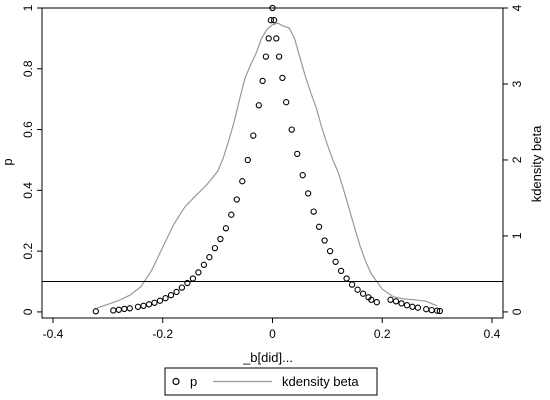 The height and width of the screenshot is (400, 550). Describe the element at coordinates (28, 68) in the screenshot. I see `y-left-tick-label: 0.8` at that location.